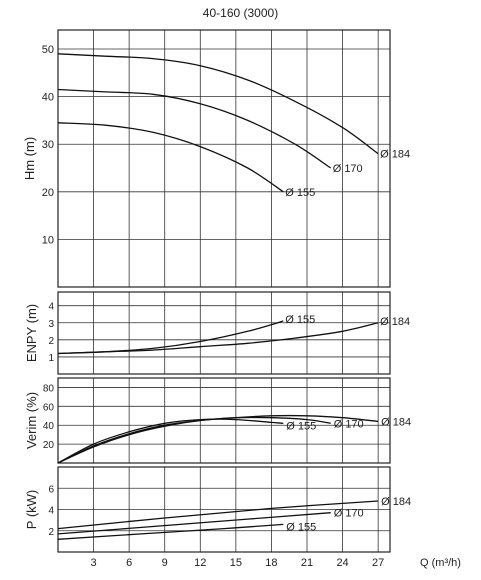 The height and width of the screenshot is (580, 481). Describe the element at coordinates (31, 509) in the screenshot. I see `y-axis-label: P (kW)` at that location.